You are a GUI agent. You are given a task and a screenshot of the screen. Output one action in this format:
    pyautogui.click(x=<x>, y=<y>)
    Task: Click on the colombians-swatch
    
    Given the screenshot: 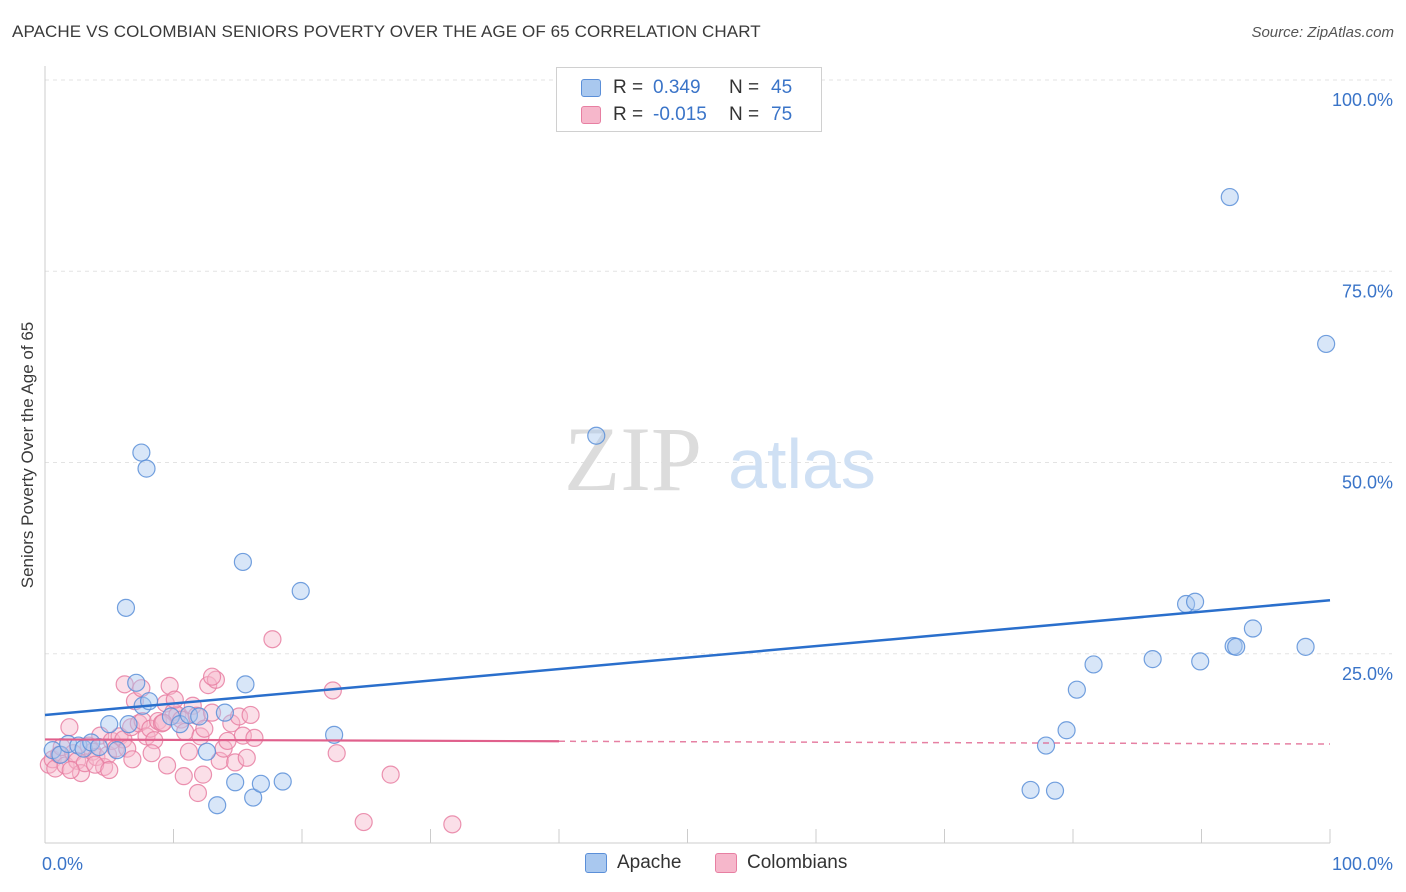 What is the action you would take?
    pyautogui.click(x=591, y=115)
    